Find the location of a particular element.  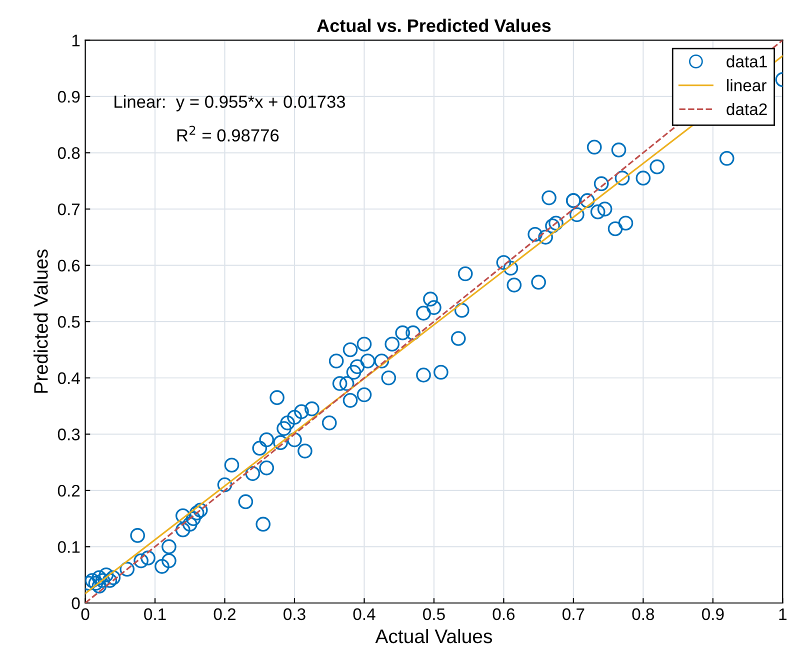

y-tick-label: 0.7 is located at coordinates (69, 209).